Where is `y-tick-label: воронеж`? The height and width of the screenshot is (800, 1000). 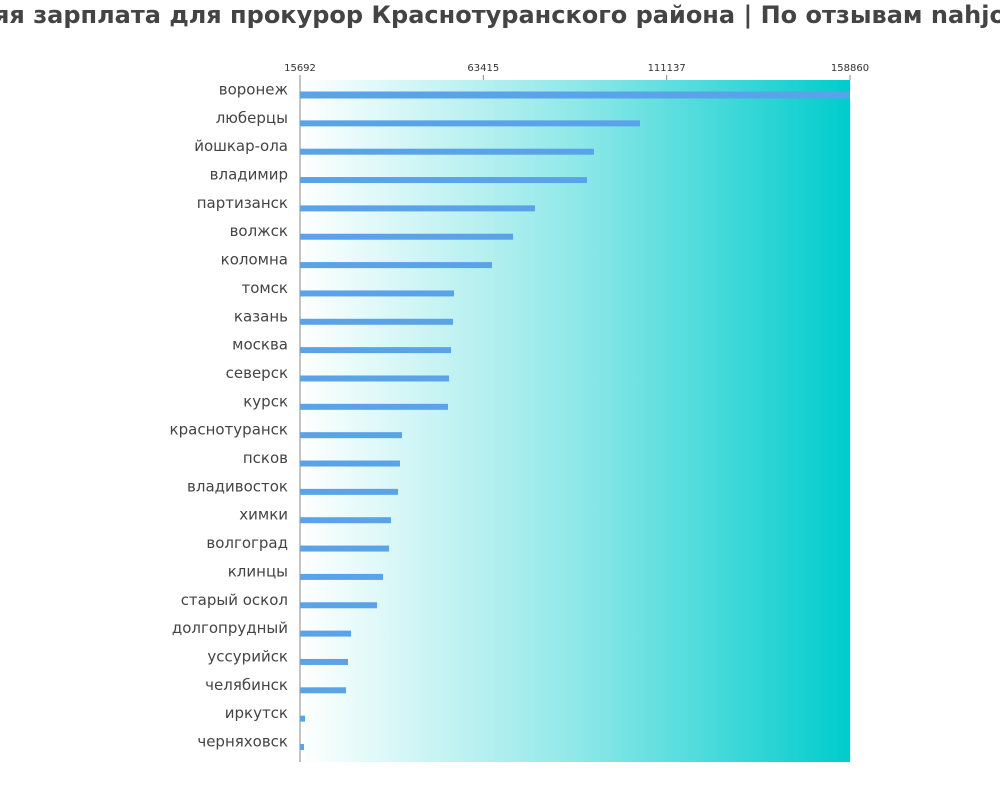
y-tick-label: воронеж is located at coordinates (253, 90).